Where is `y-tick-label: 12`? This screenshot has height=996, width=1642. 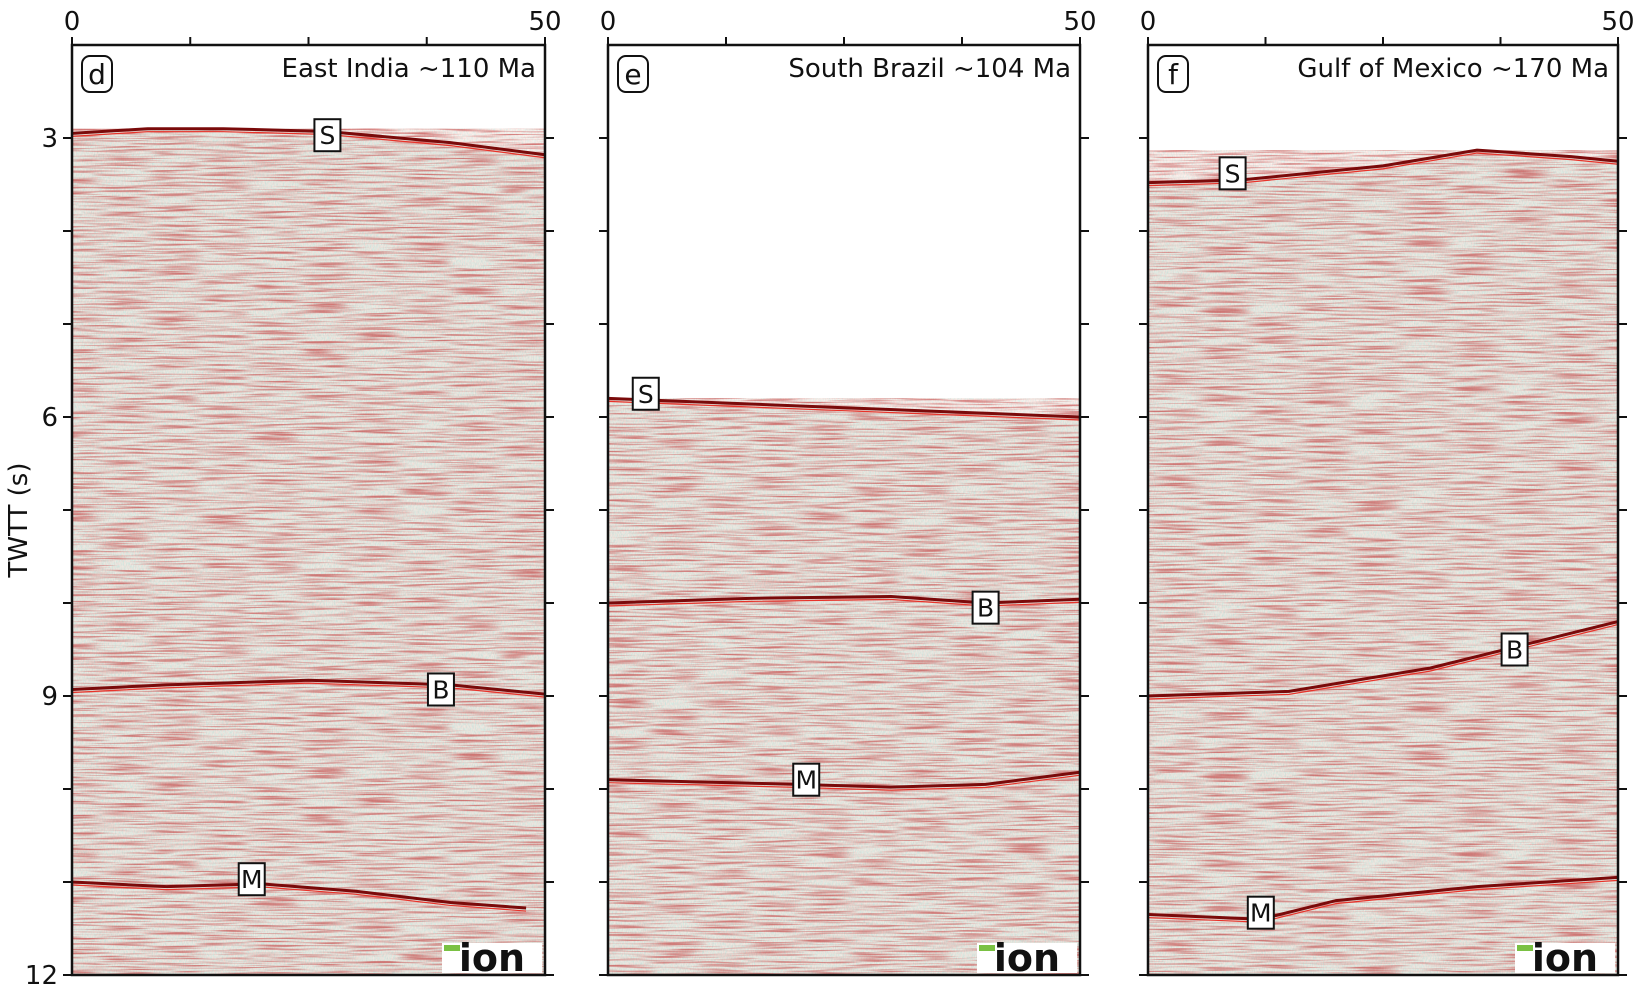
y-tick-label: 12 is located at coordinates (41, 976).